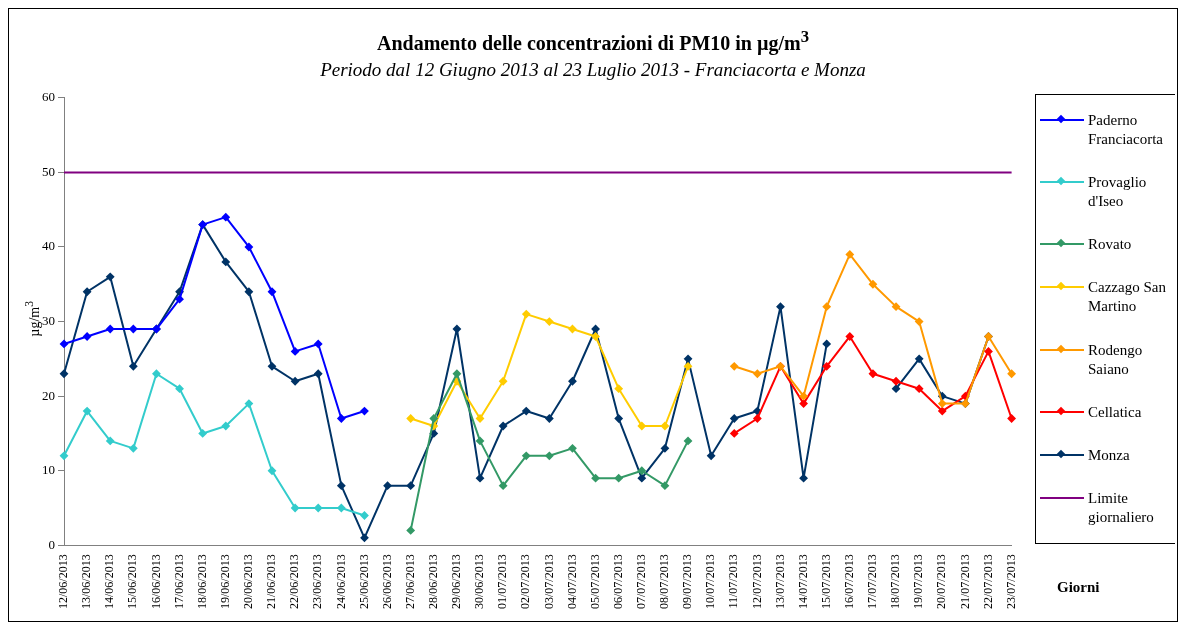 This screenshot has height=631, width=1188. What do you see at coordinates (617, 581) in the screenshot?
I see `x-tick-label: 06/07/2013` at bounding box center [617, 581].